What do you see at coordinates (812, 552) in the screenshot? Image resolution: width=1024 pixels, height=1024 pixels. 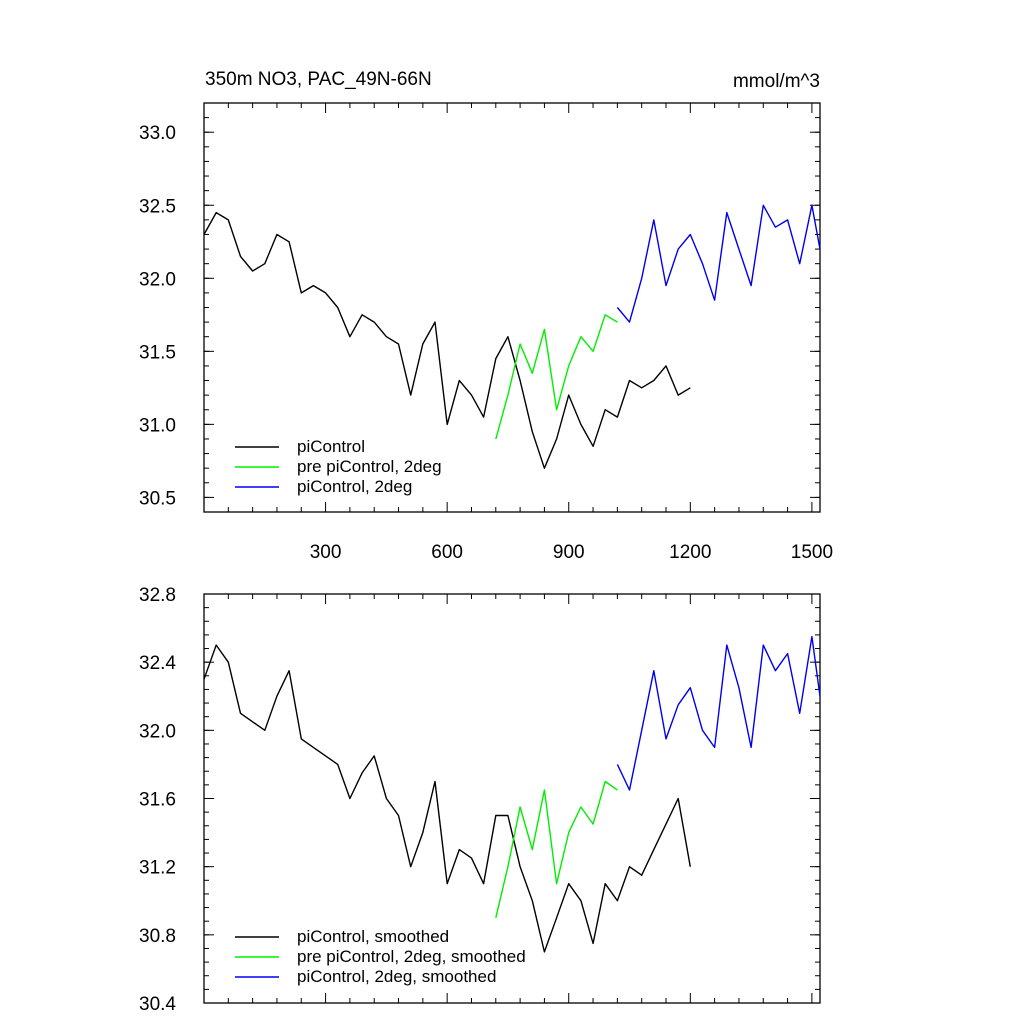 I see `top-x-tick-label: 1500` at bounding box center [812, 552].